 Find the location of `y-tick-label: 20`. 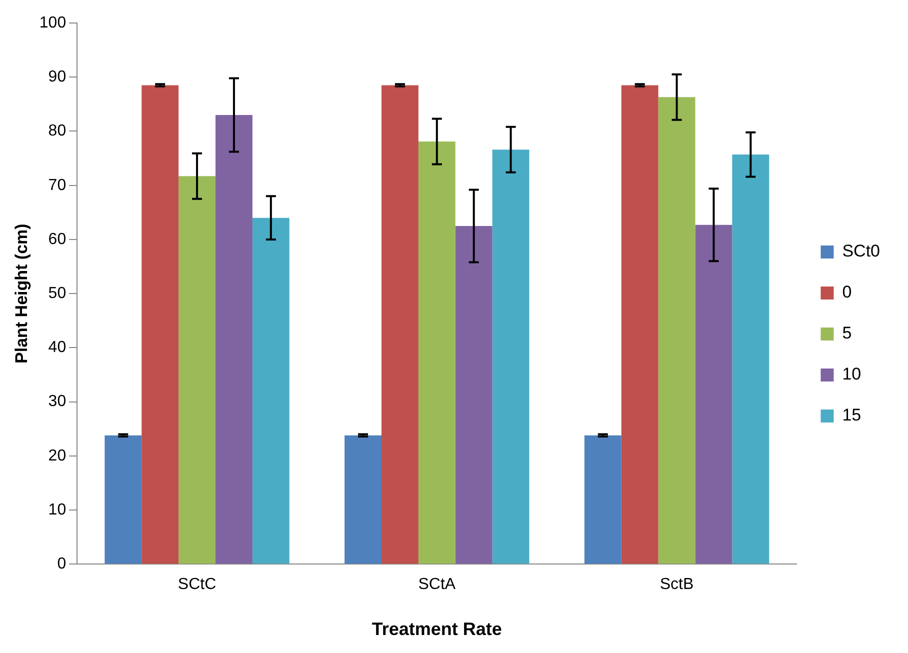

y-tick-label: 20 is located at coordinates (57, 455).